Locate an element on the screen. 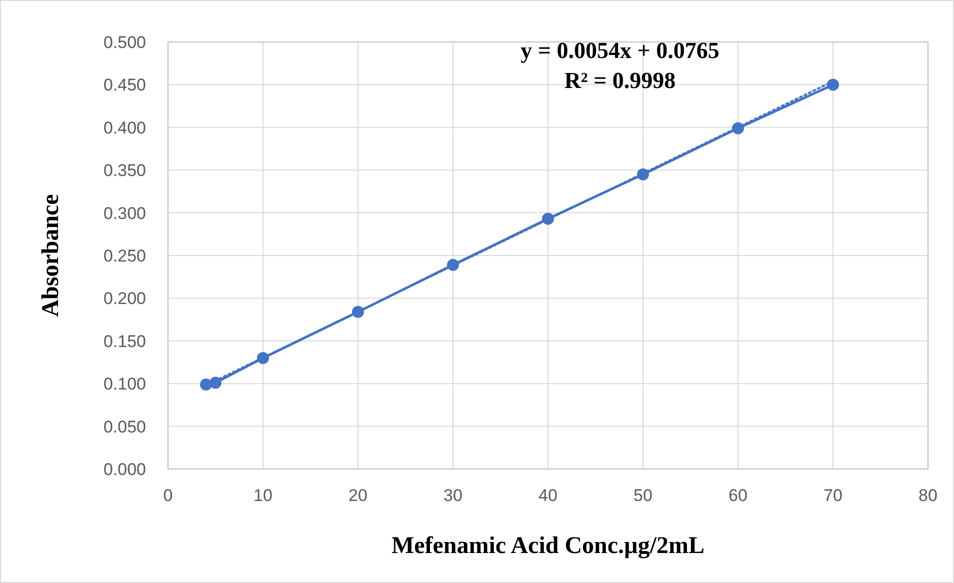  y-tick-label: 0.400 is located at coordinates (124, 128).